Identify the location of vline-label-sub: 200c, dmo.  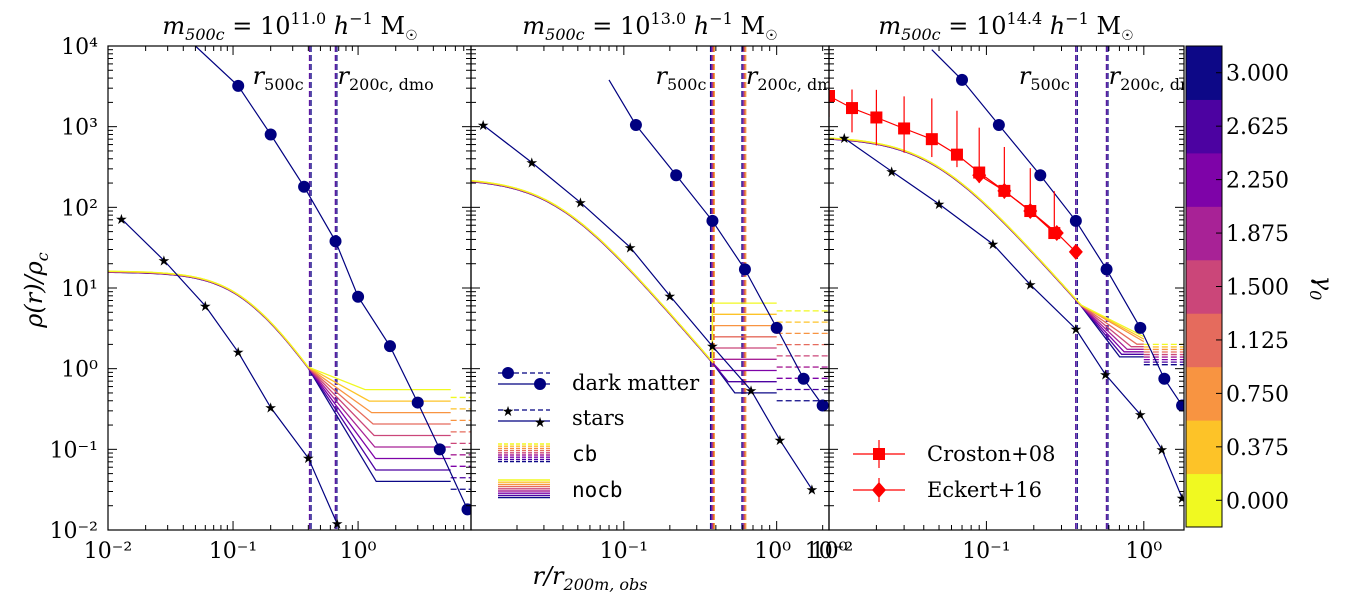
(391, 84).